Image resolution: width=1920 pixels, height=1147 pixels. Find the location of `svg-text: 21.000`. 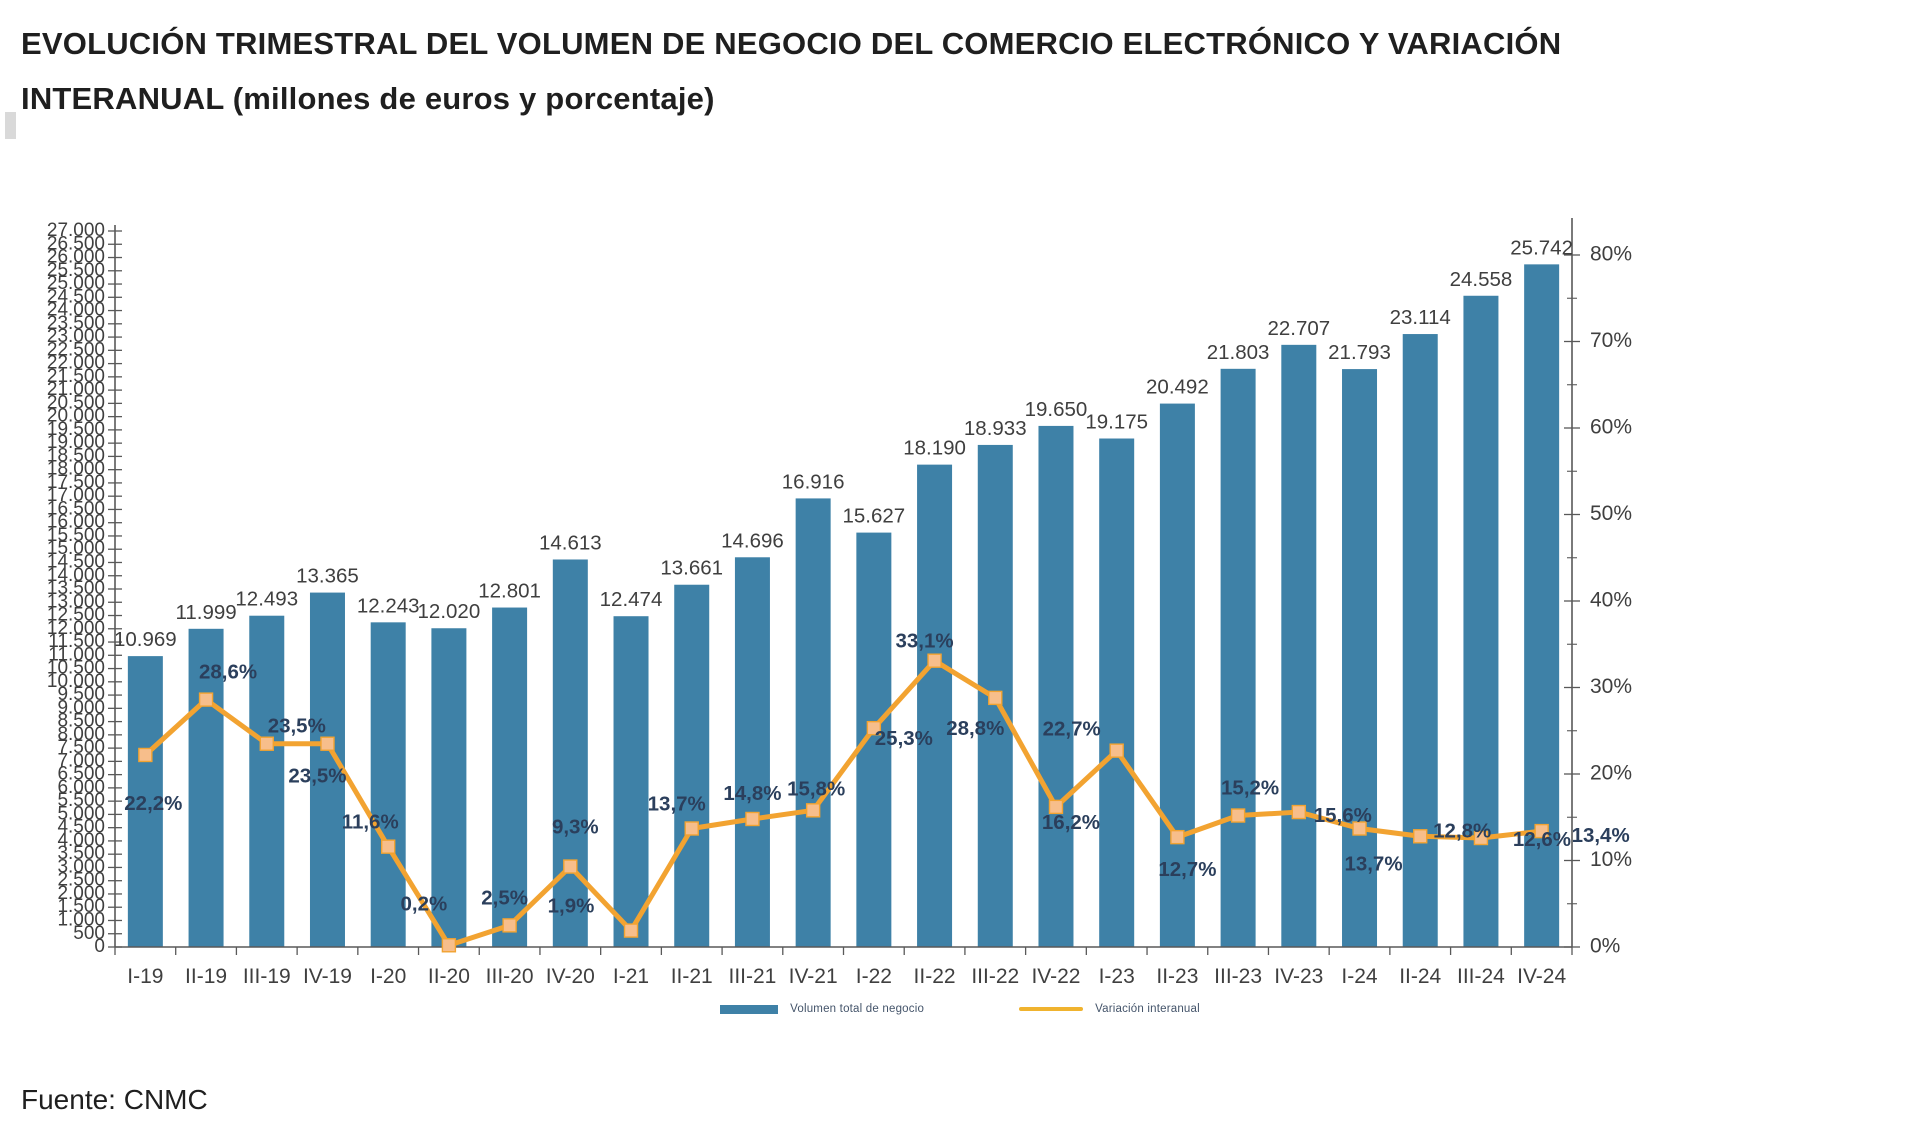

svg-text: 21.000 is located at coordinates (76, 389).